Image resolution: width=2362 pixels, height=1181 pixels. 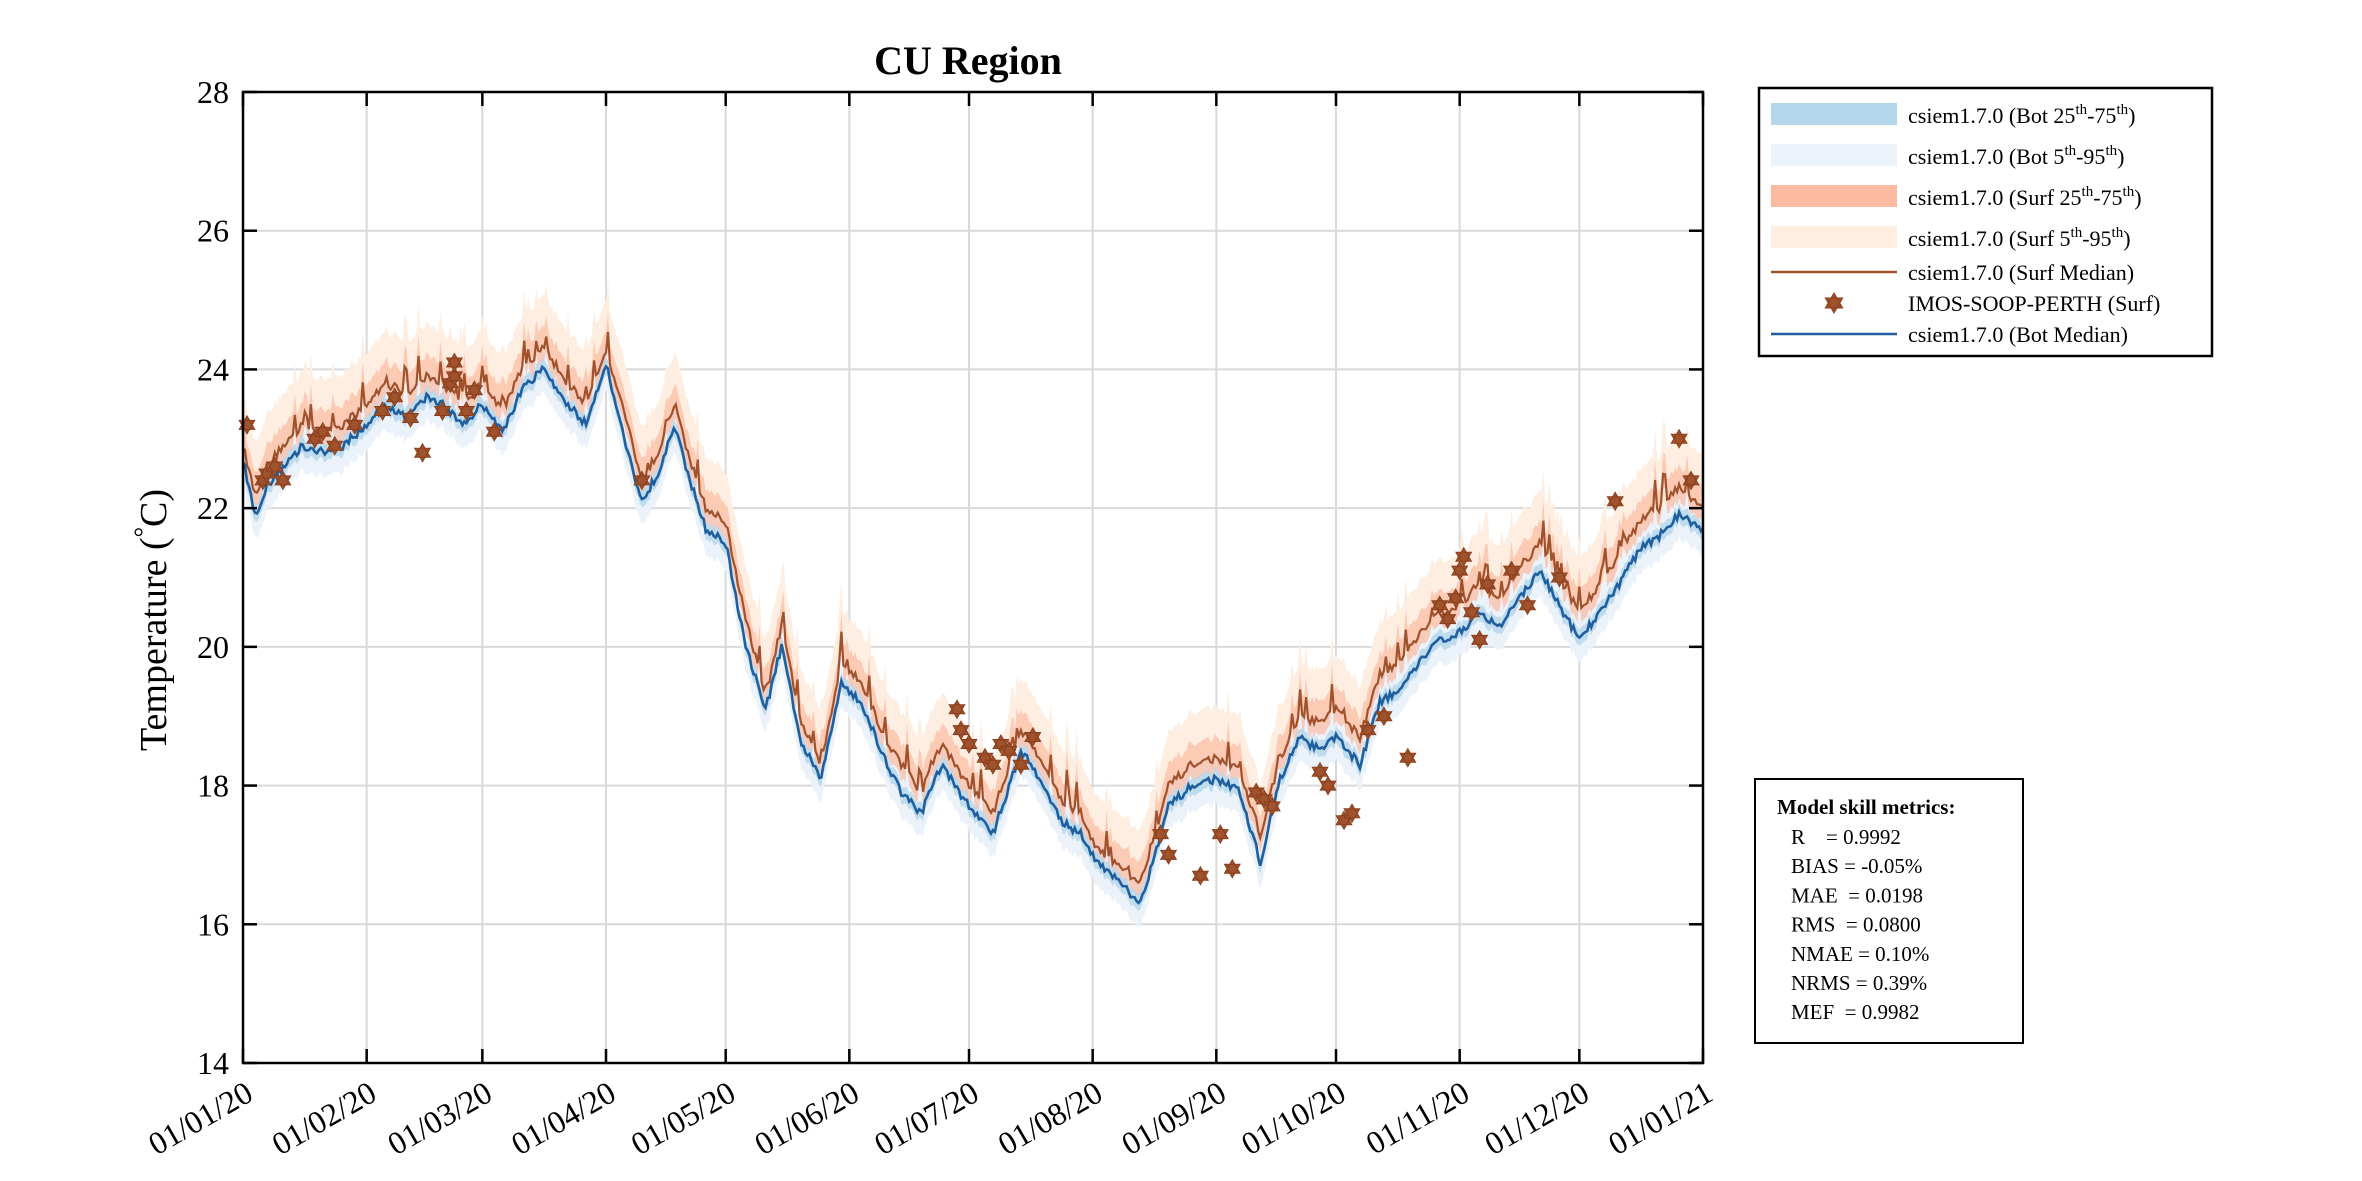 What do you see at coordinates (2018, 334) in the screenshot?
I see `legend-label: csiem1.7.0 (Bot Median)` at bounding box center [2018, 334].